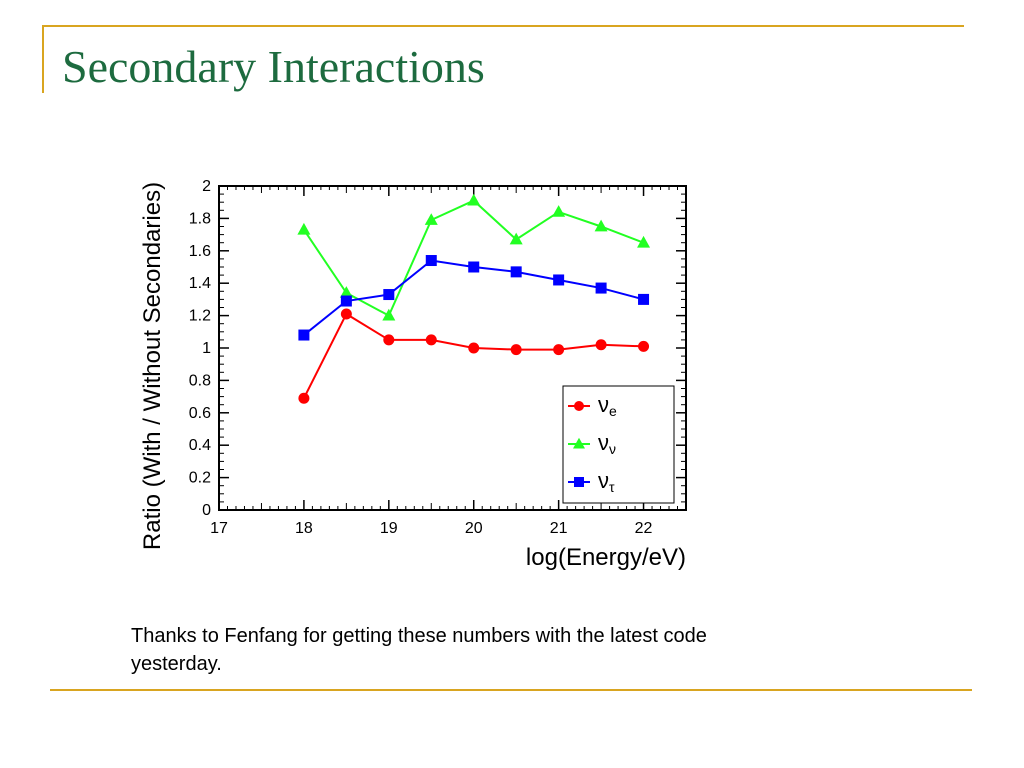 The height and width of the screenshot is (768, 1024). I want to click on y-axis-label: Ratio (With / Without Secondaries), so click(152, 366).